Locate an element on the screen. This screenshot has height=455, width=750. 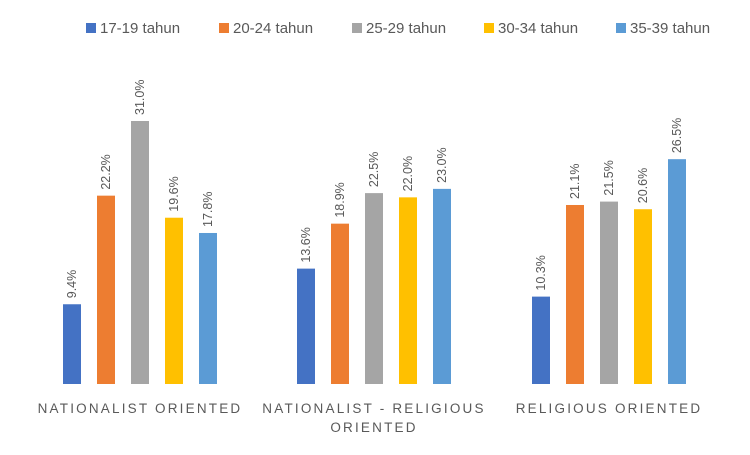
data-label: 26.5% is located at coordinates (677, 135).